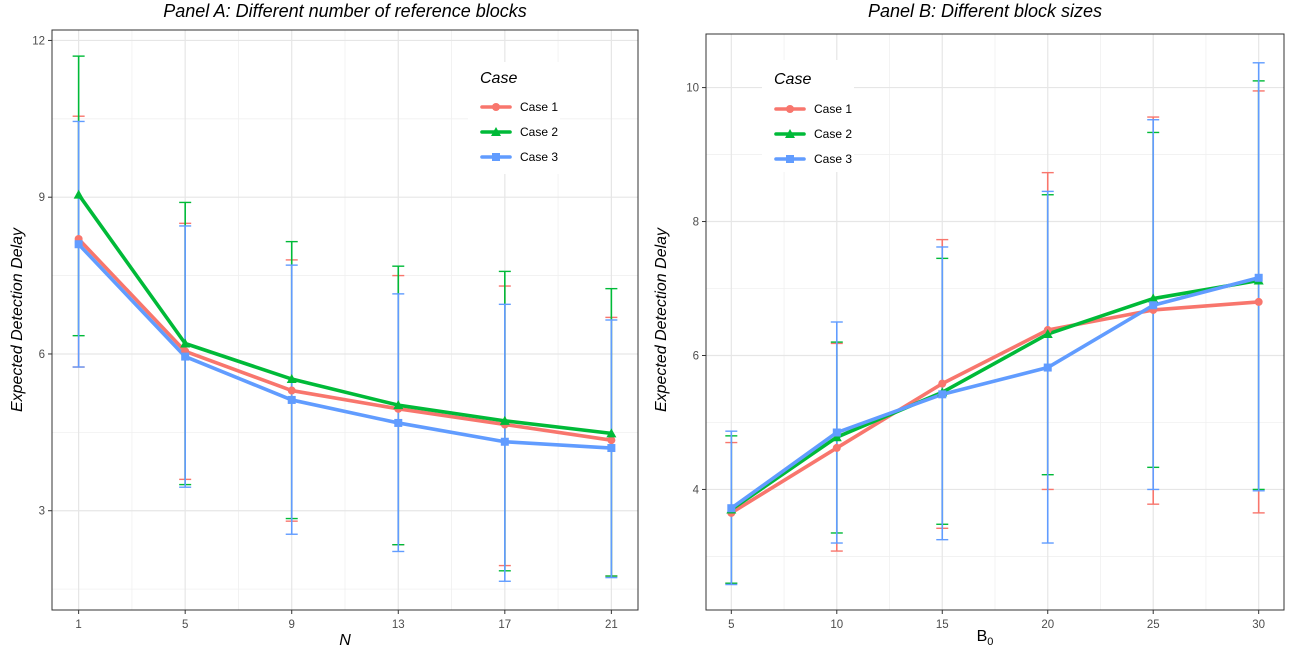 Image resolution: width=1290 pixels, height=653 pixels. Describe the element at coordinates (1047, 625) in the screenshot. I see `panel-b-x-tick-label: 20` at that location.